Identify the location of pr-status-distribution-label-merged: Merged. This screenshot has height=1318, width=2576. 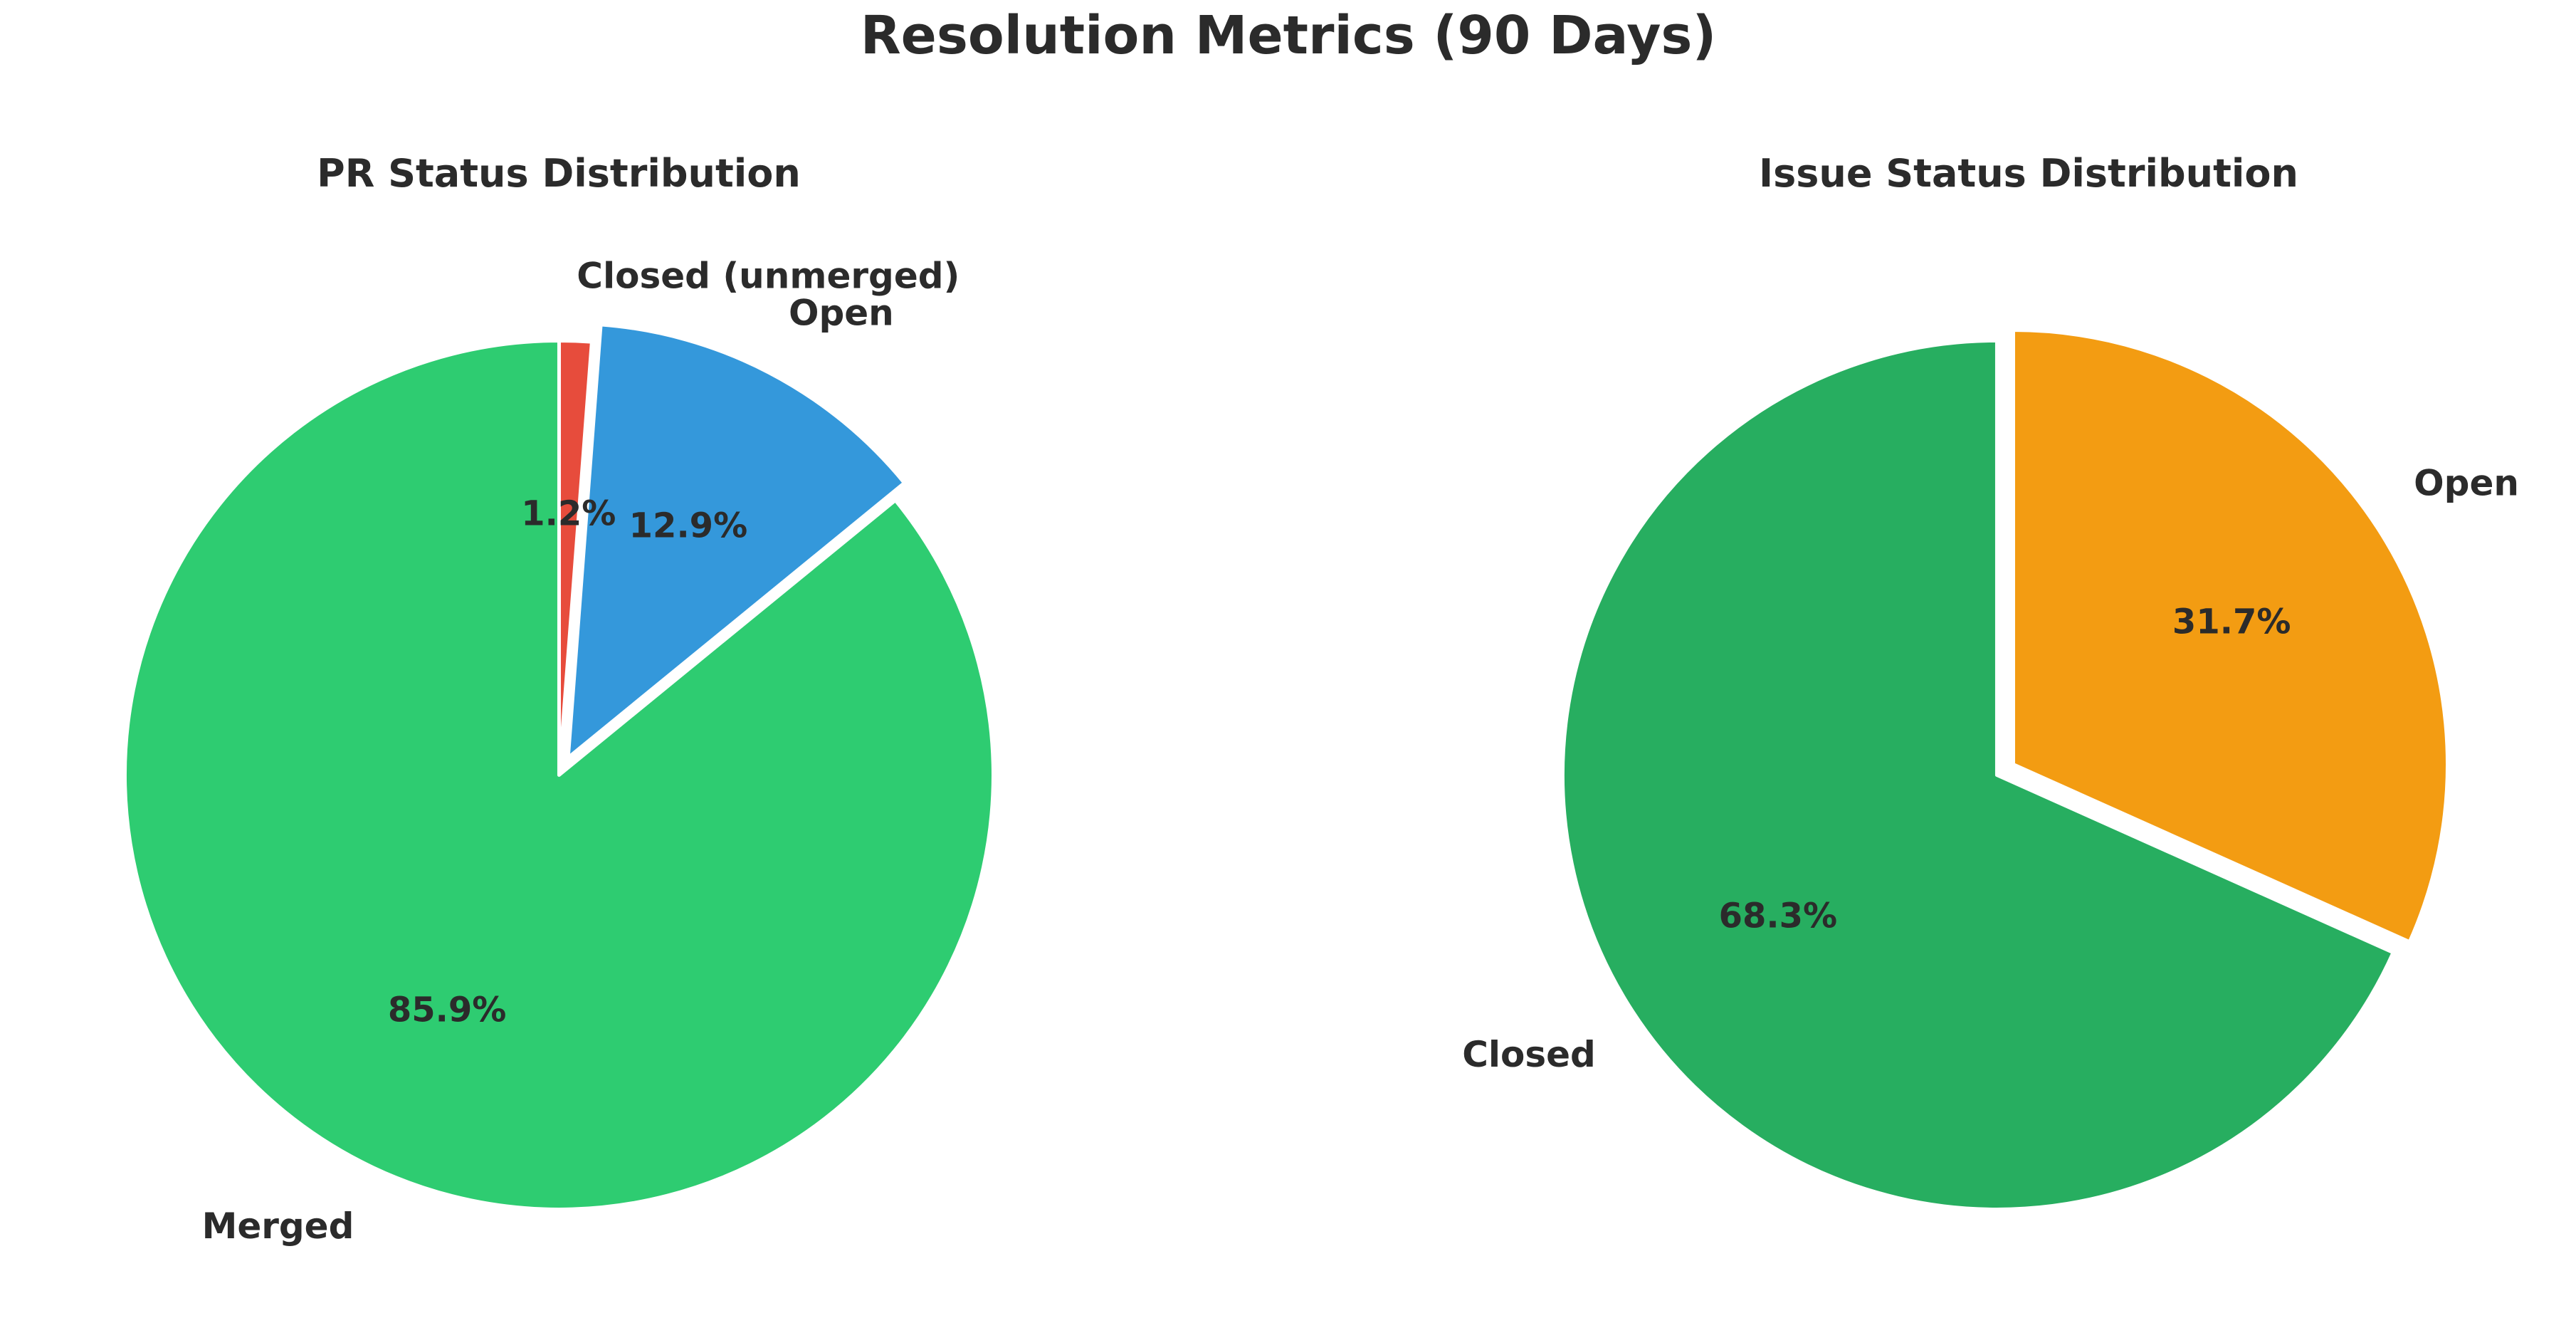
(277, 1227).